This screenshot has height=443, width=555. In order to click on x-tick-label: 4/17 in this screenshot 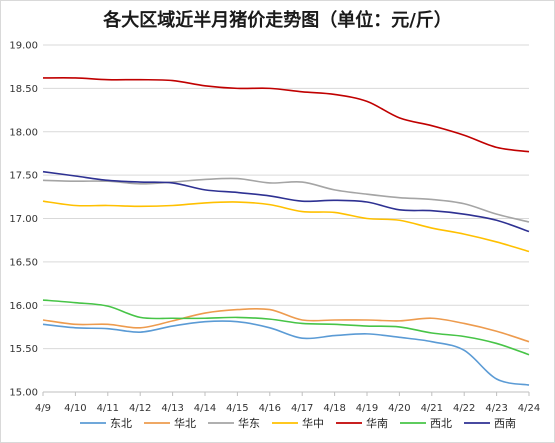, I will do `click(302, 408)`.